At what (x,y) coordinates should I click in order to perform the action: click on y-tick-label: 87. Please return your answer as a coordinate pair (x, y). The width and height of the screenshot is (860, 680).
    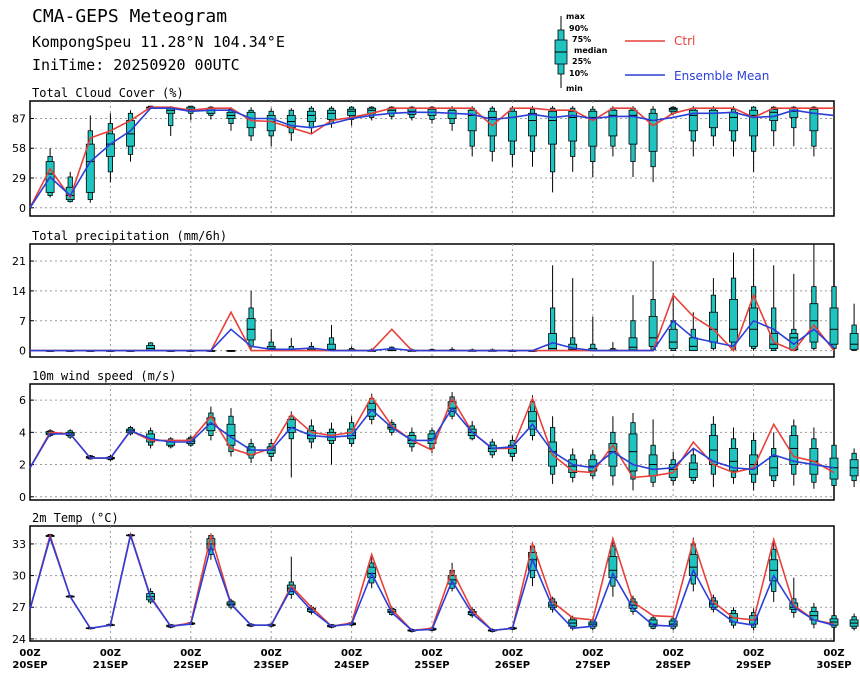
    Looking at the image, I should click on (19, 118).